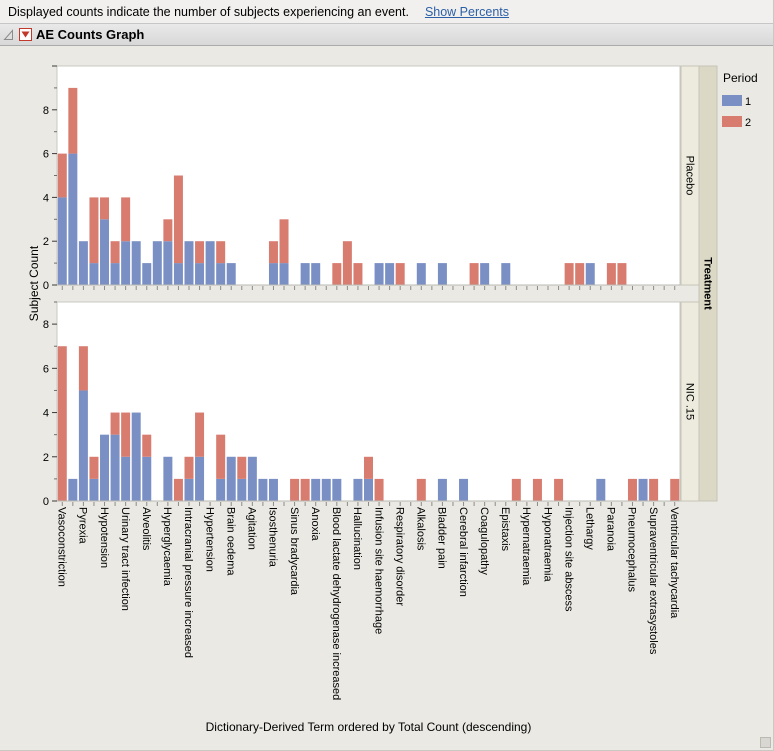  What do you see at coordinates (765, 742) in the screenshot?
I see `resize-grip` at bounding box center [765, 742].